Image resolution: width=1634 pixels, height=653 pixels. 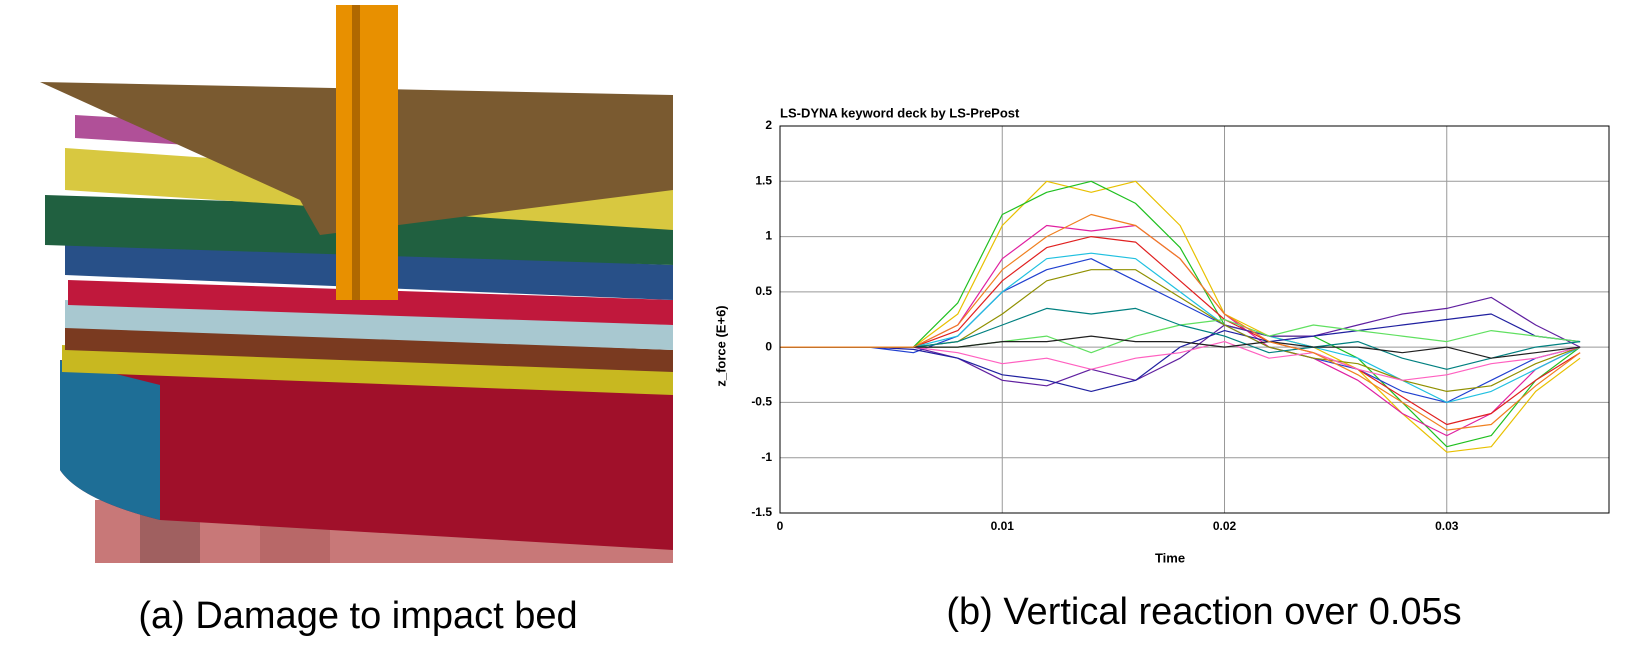 What do you see at coordinates (1447, 526) in the screenshot?
I see `x-tick-label: 0.03` at bounding box center [1447, 526].